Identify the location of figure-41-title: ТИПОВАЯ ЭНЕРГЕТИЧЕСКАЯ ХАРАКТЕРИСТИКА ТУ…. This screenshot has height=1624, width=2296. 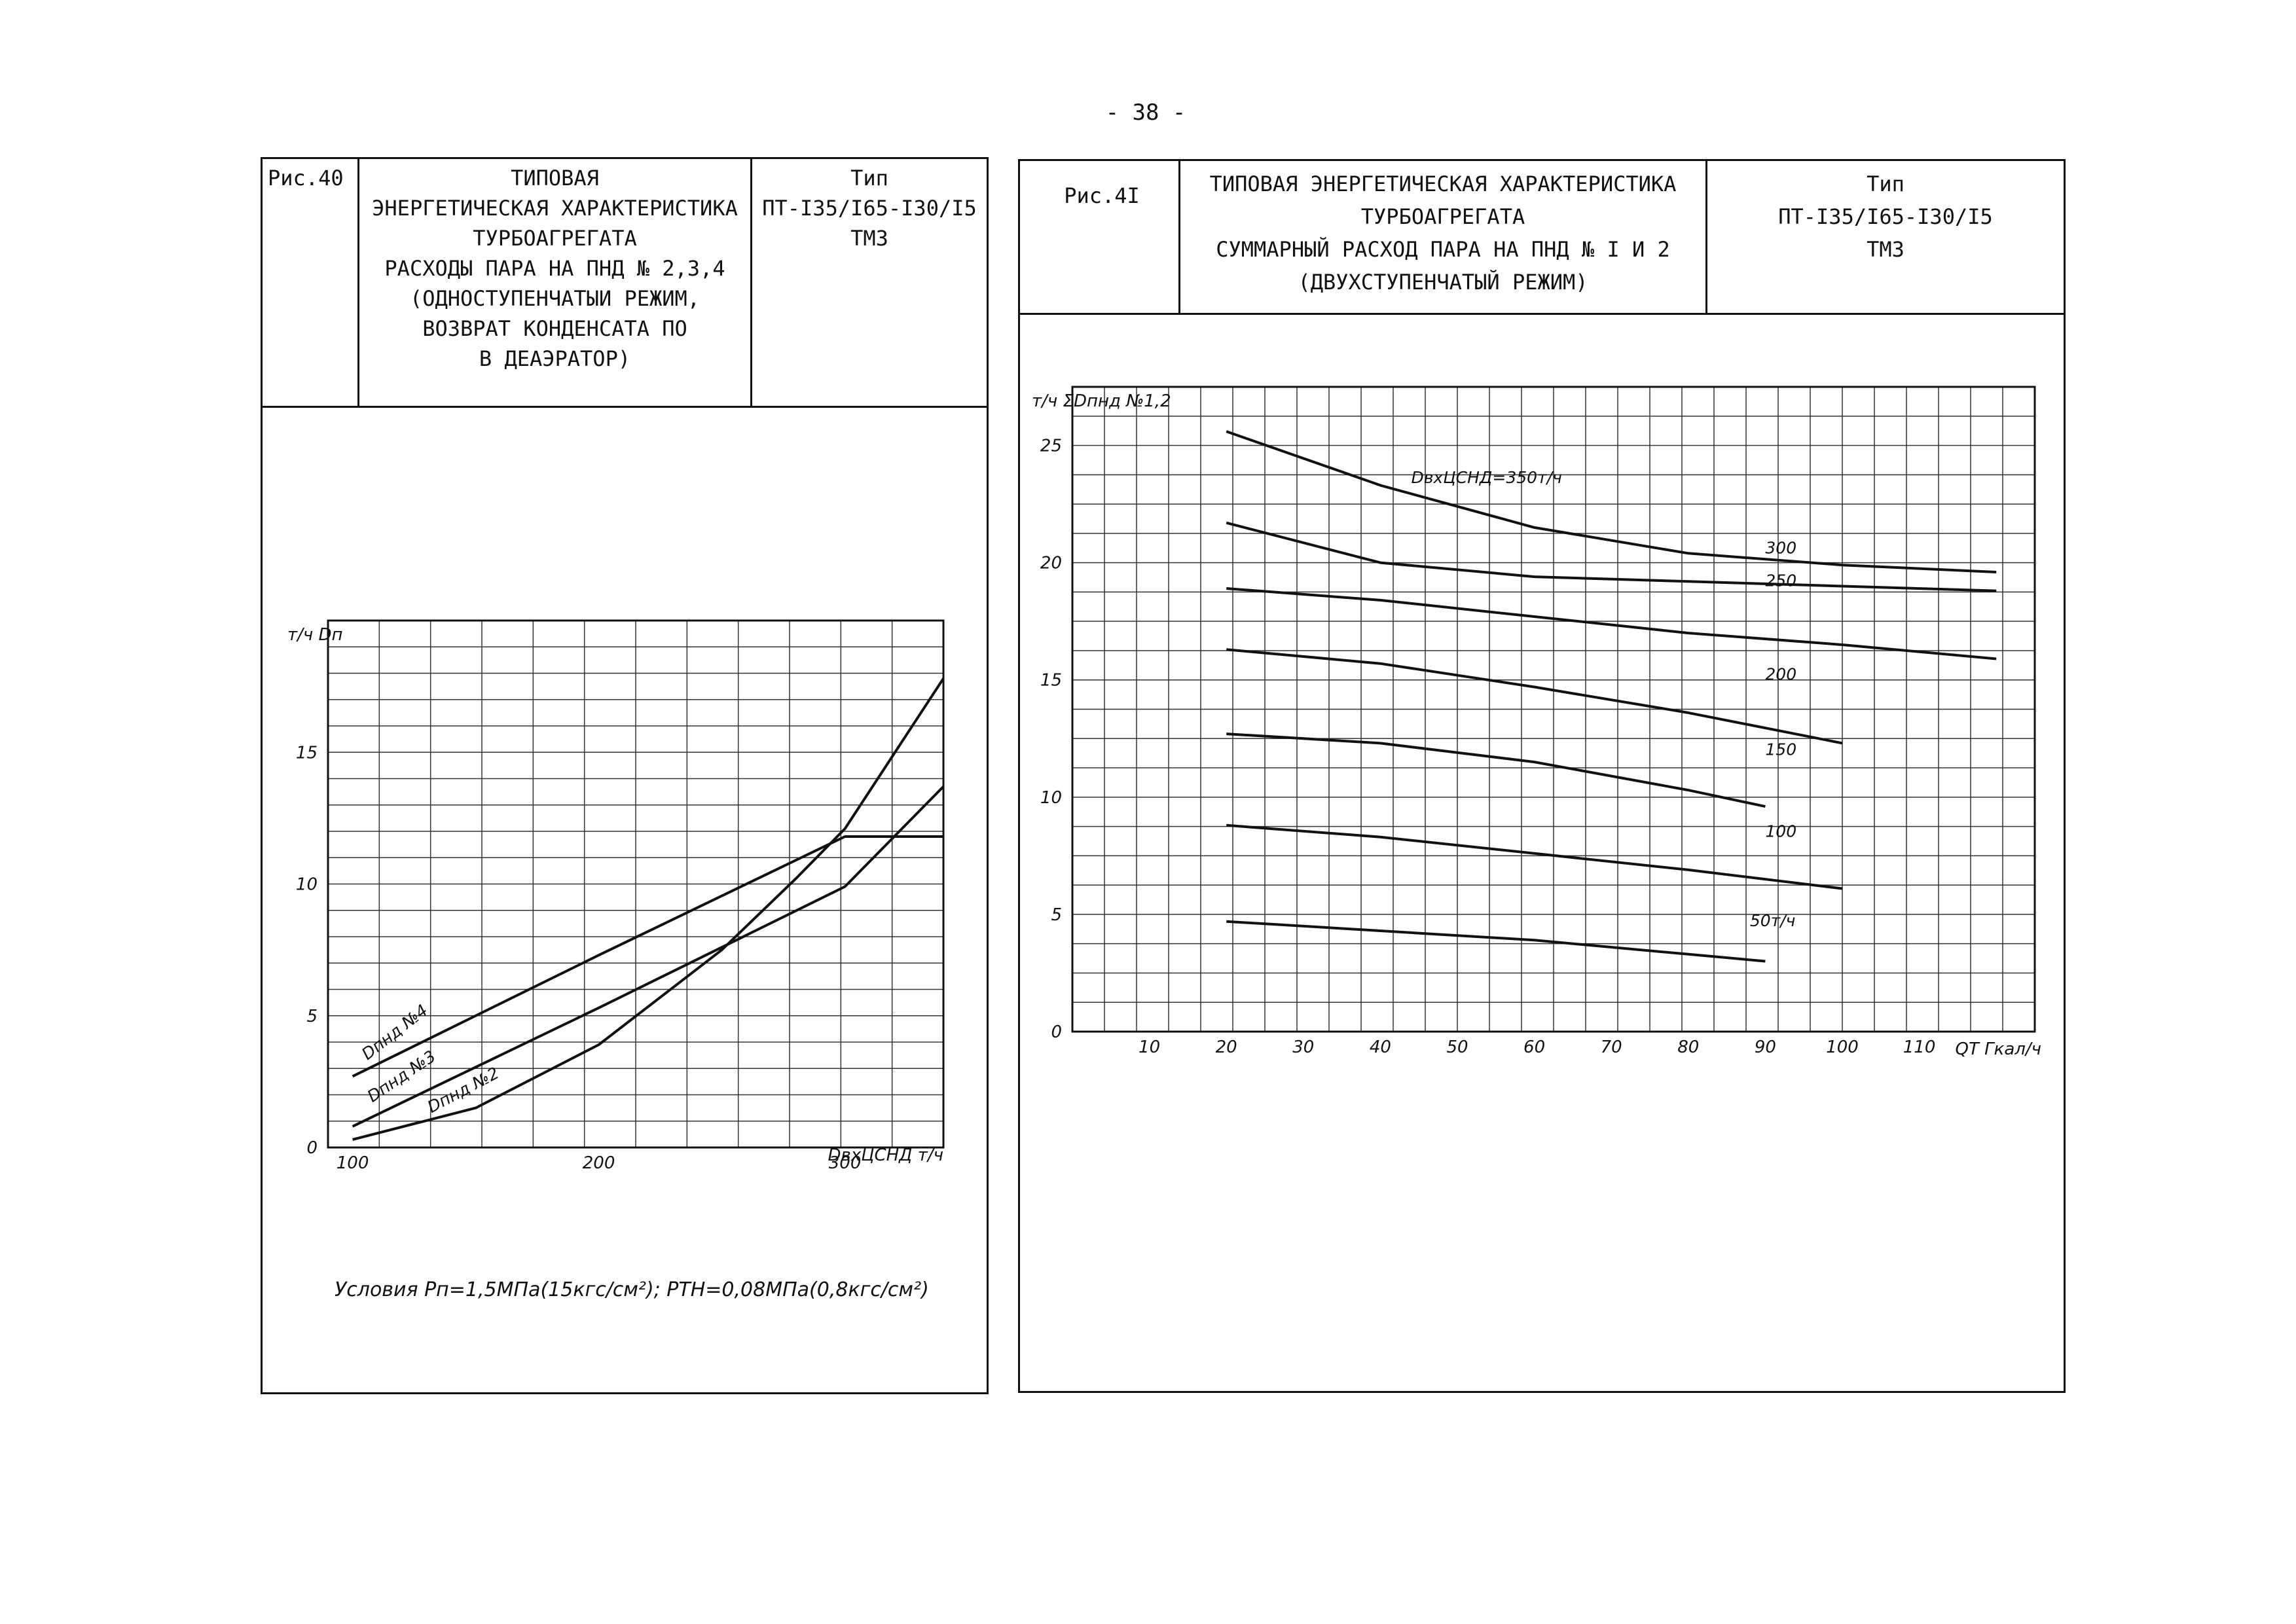
(1443, 237).